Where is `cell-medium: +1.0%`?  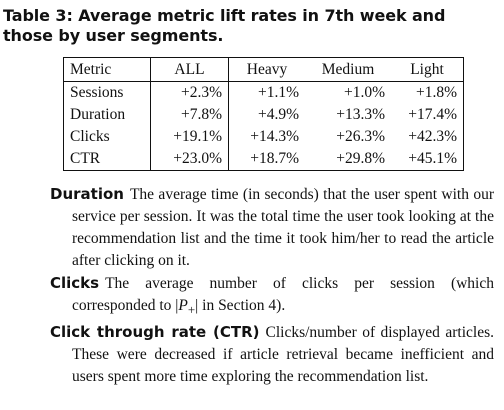 cell-medium: +1.0% is located at coordinates (364, 92).